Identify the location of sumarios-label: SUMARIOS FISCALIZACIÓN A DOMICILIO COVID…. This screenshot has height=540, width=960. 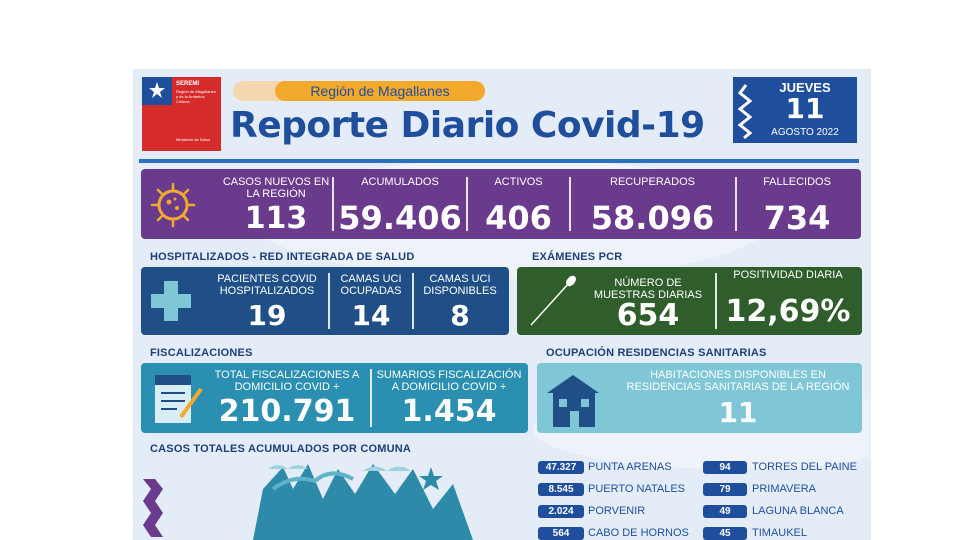
(449, 381).